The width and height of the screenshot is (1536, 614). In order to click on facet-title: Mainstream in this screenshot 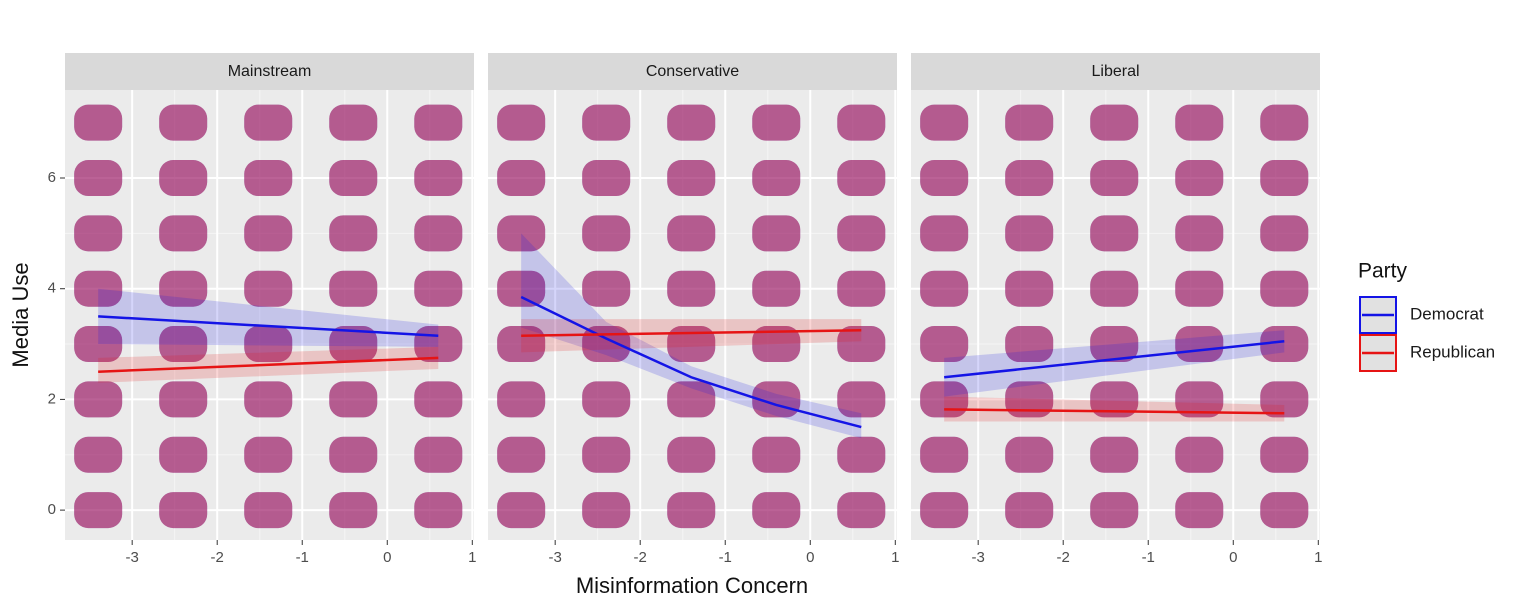, I will do `click(270, 71)`.